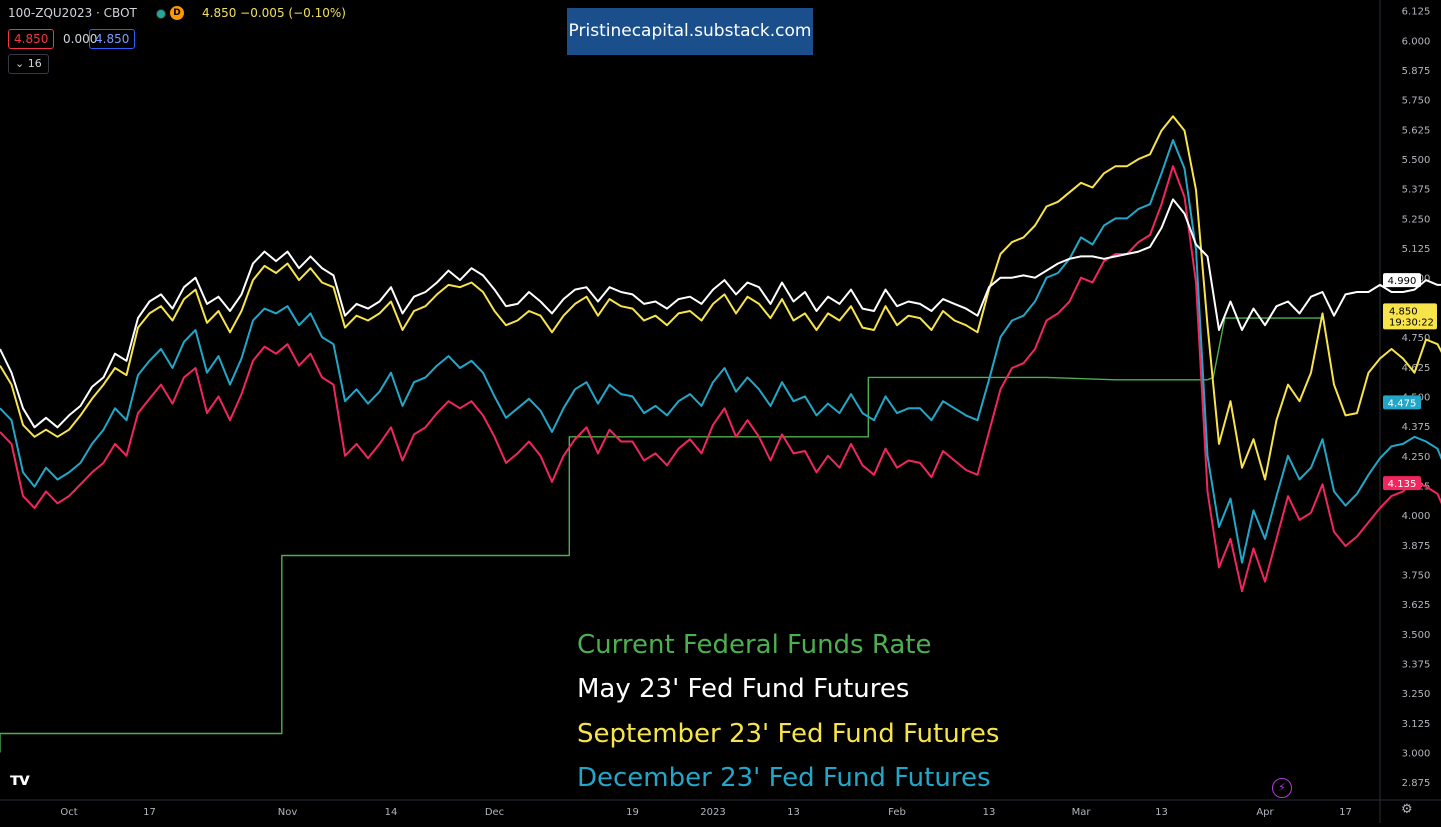 The image size is (1441, 827). What do you see at coordinates (1416, 694) in the screenshot?
I see `y-tick-label: 3.250` at bounding box center [1416, 694].